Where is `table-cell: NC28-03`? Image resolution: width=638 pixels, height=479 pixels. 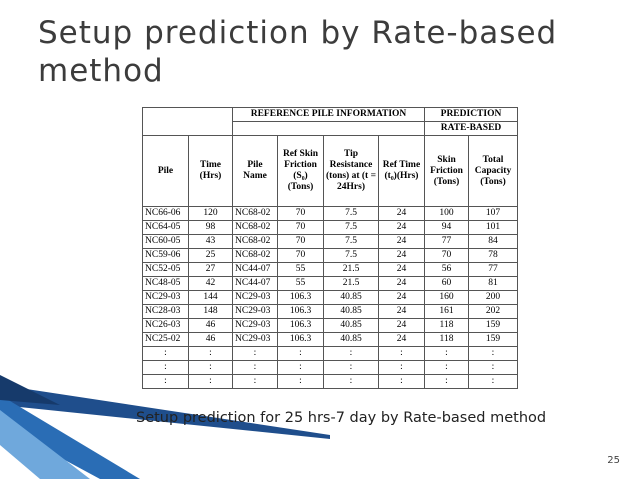 table-cell: NC28-03 is located at coordinates (165, 311).